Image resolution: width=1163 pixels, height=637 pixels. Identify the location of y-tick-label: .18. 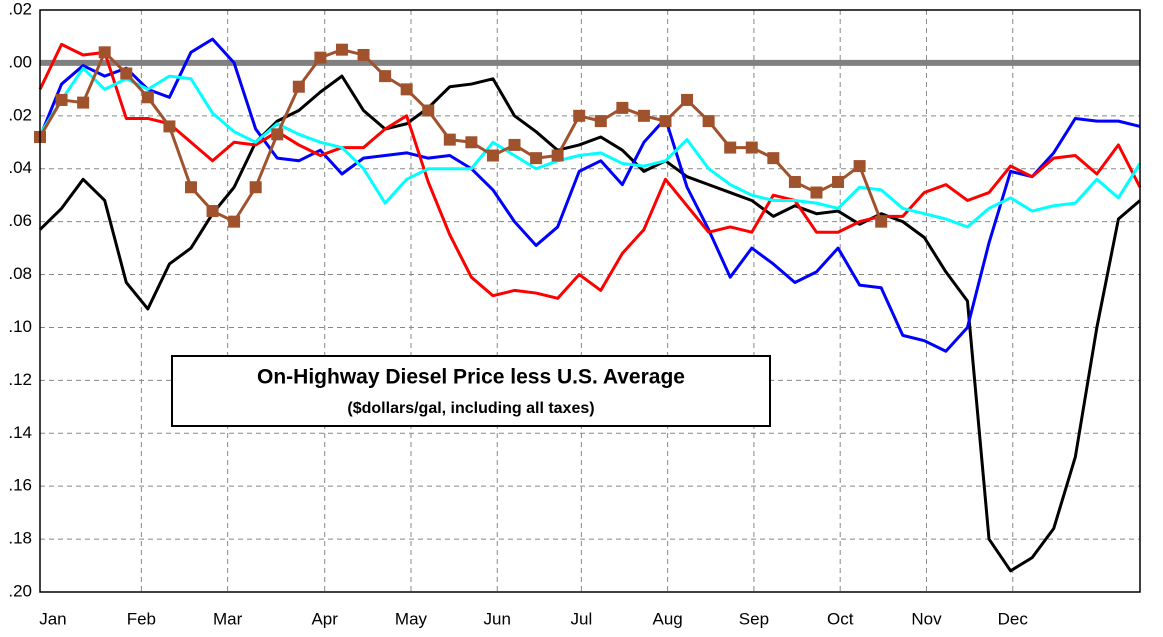
(20, 538).